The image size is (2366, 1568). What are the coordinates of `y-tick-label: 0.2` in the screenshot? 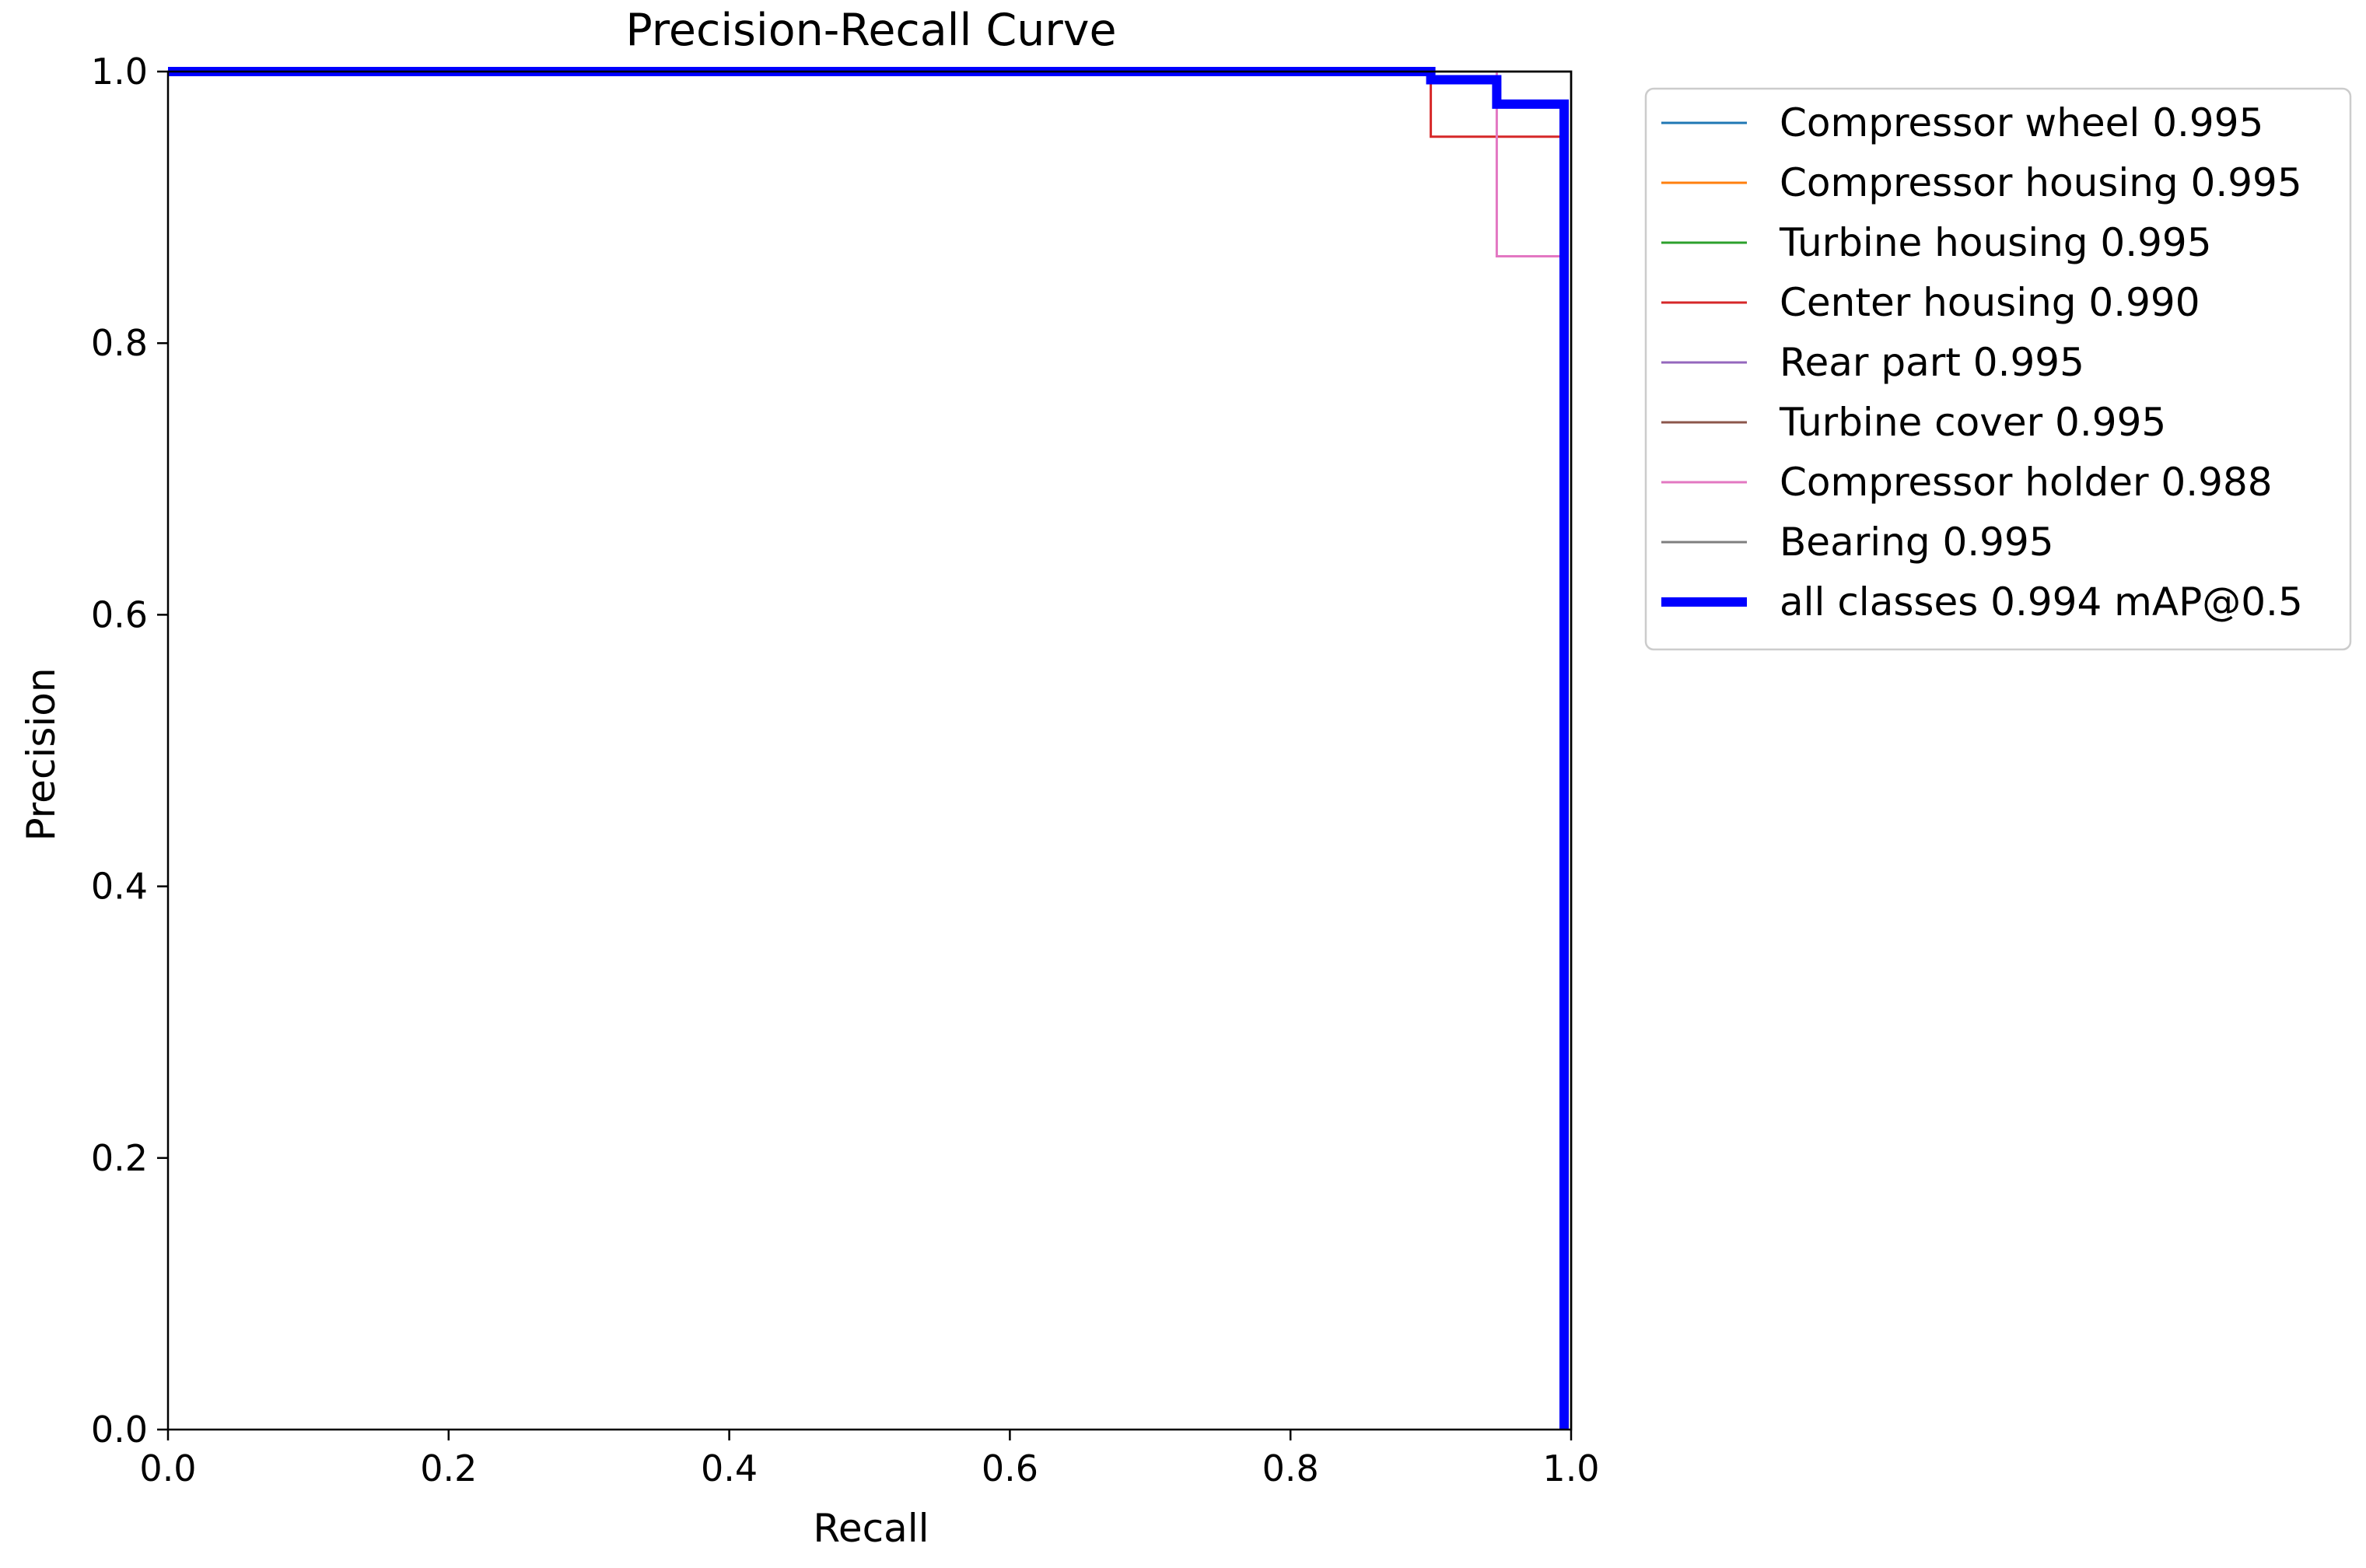 It's located at (120, 1158).